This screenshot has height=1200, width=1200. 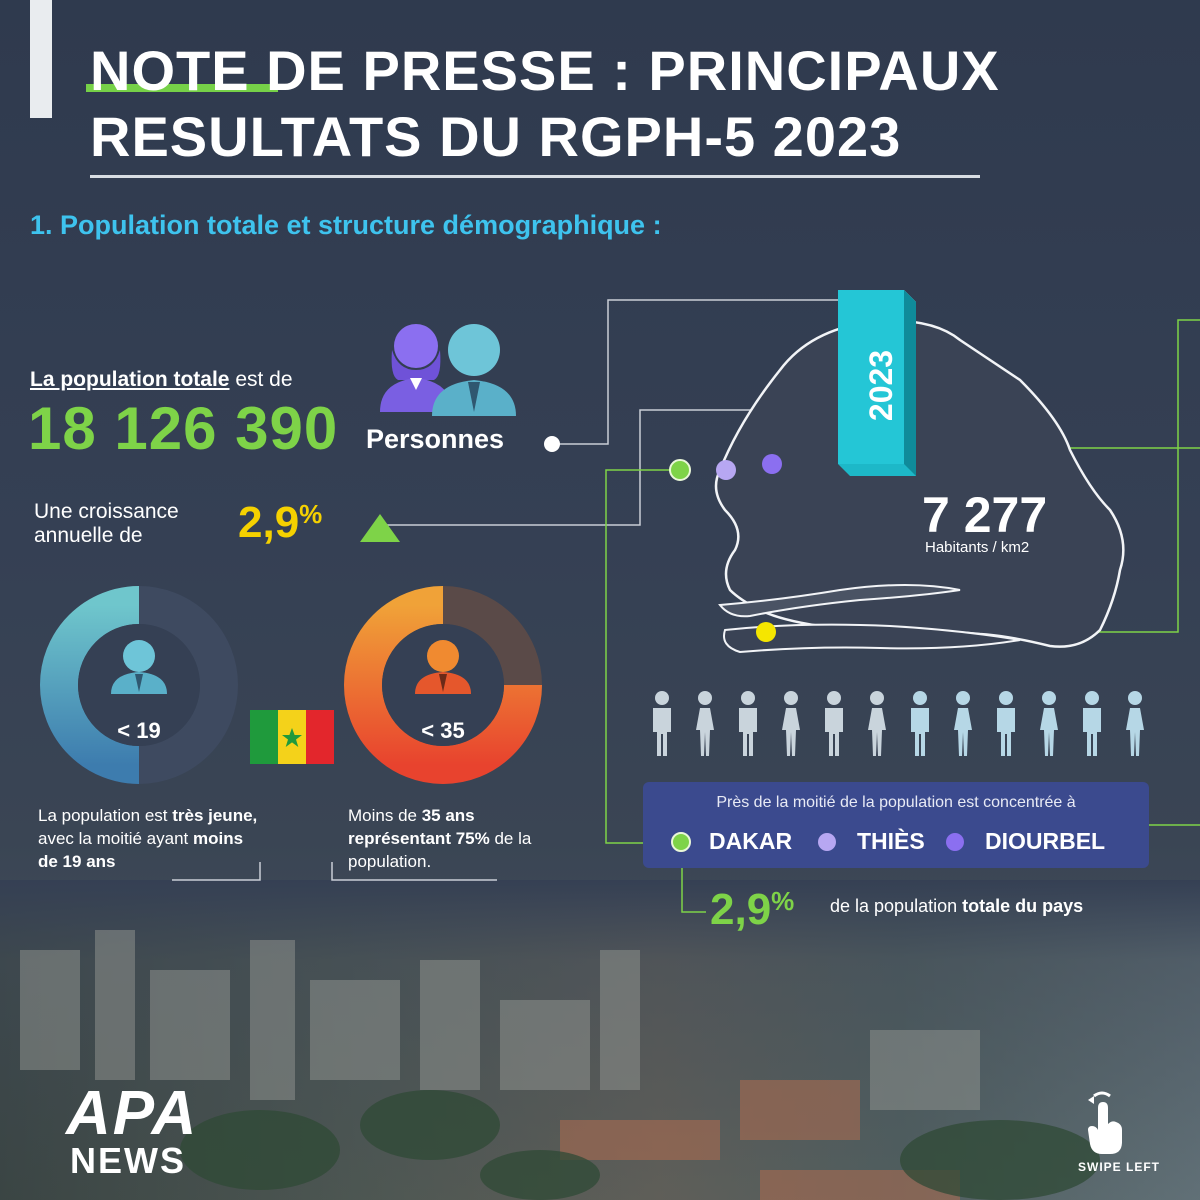 I want to click on people-icon, so click(x=448, y=370).